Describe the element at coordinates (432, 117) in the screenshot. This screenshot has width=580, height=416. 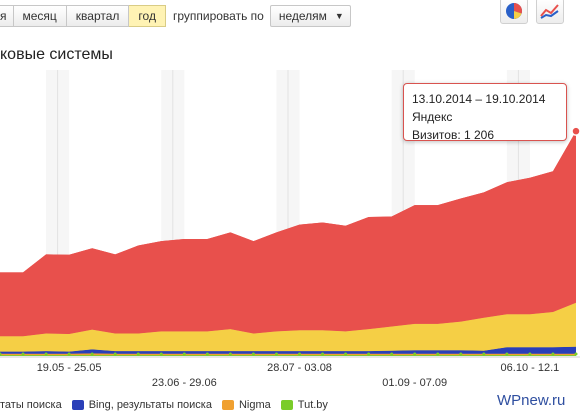
I see `tooltip-series: Яндекс` at that location.